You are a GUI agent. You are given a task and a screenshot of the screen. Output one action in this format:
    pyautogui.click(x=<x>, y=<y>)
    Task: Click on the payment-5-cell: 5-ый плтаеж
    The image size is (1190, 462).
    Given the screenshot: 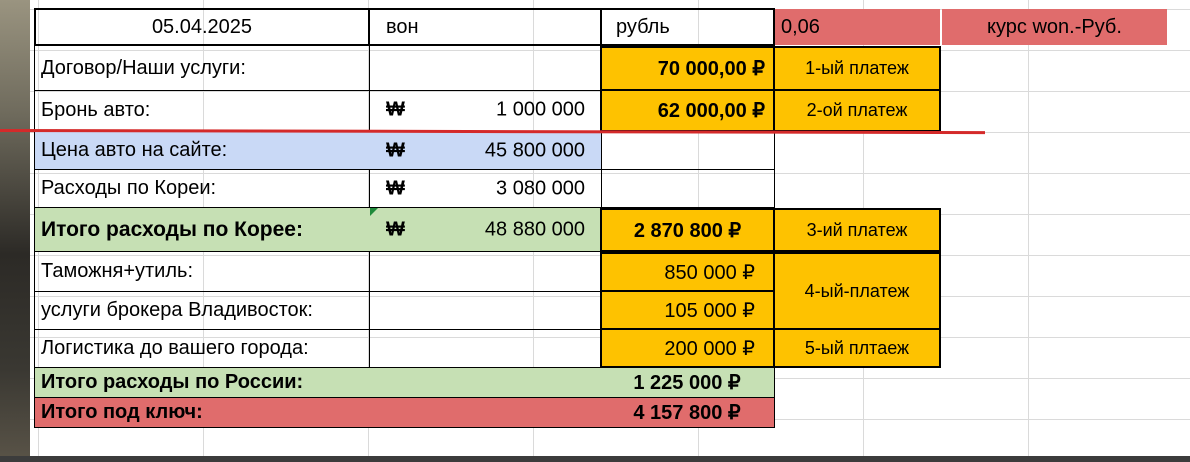 What is the action you would take?
    pyautogui.click(x=857, y=348)
    